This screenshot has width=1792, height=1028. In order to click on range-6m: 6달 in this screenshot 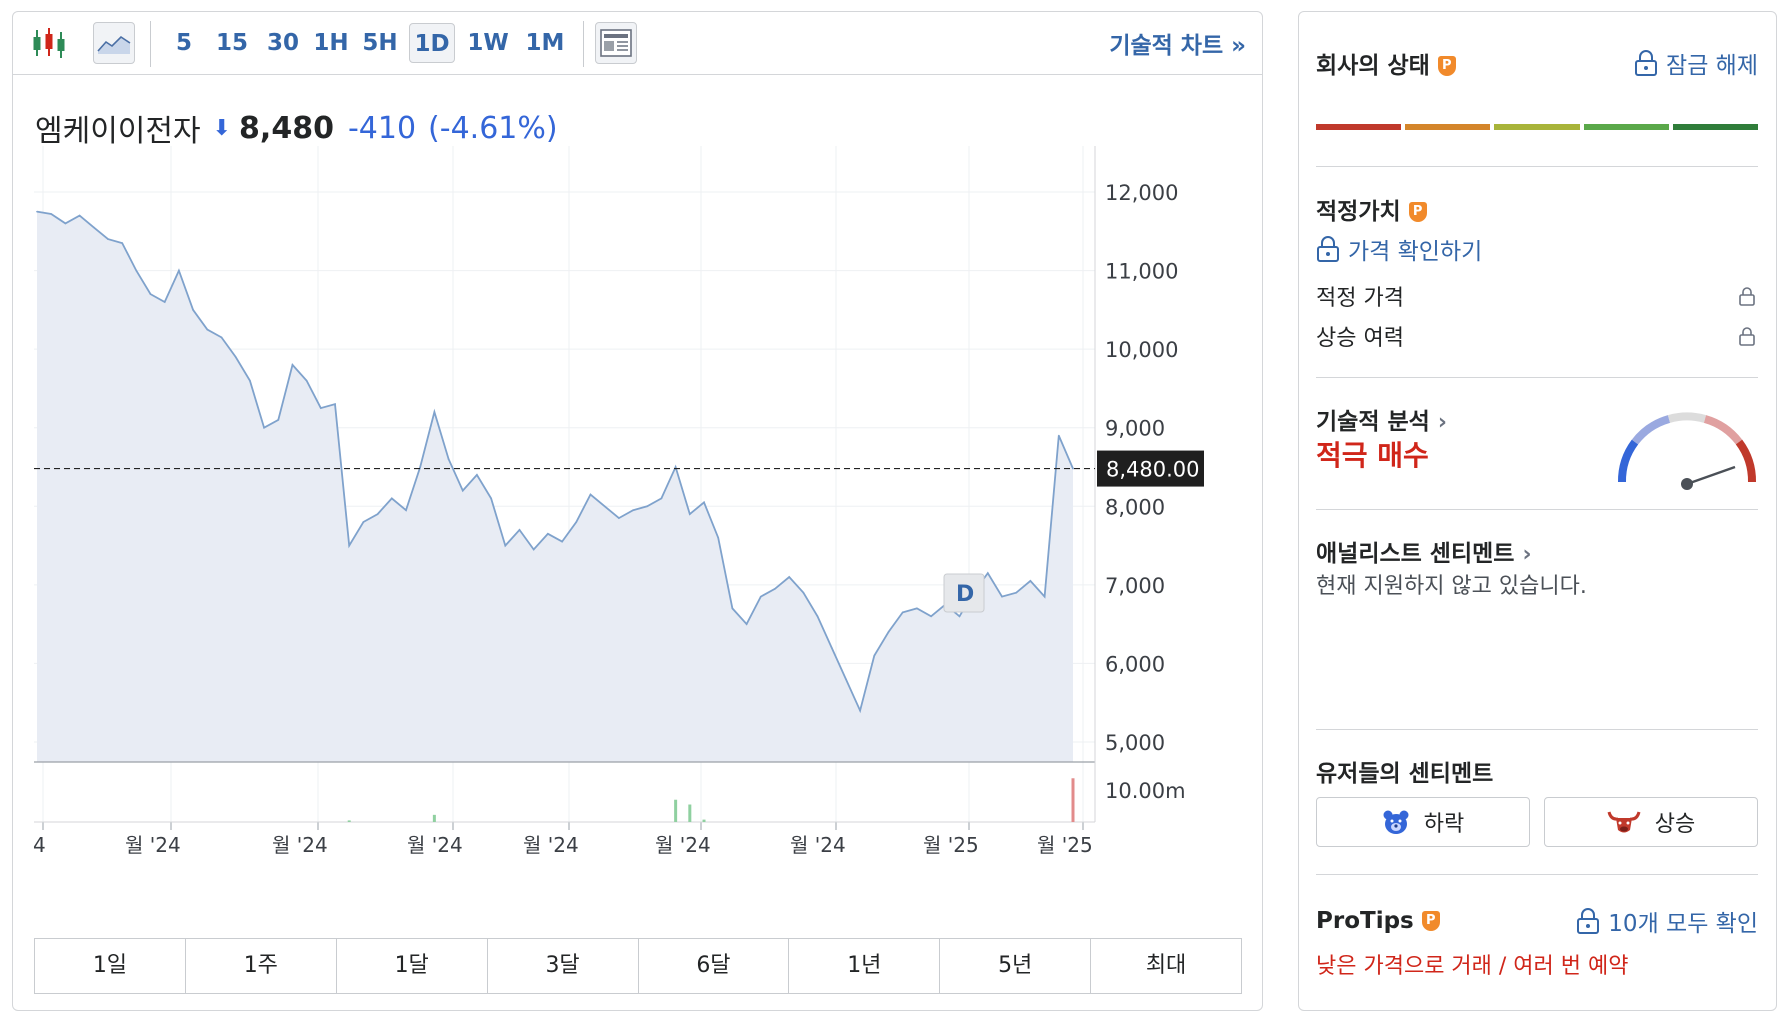, I will do `click(714, 966)`.